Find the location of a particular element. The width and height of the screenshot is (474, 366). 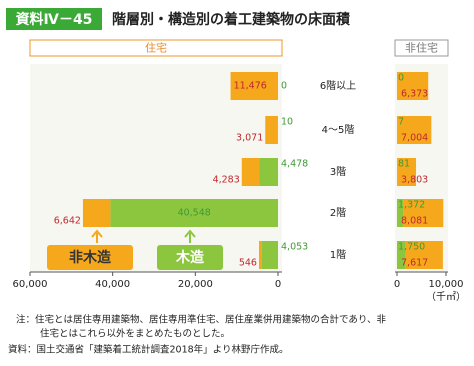

x-tick-label: 20,000 is located at coordinates (195, 284).